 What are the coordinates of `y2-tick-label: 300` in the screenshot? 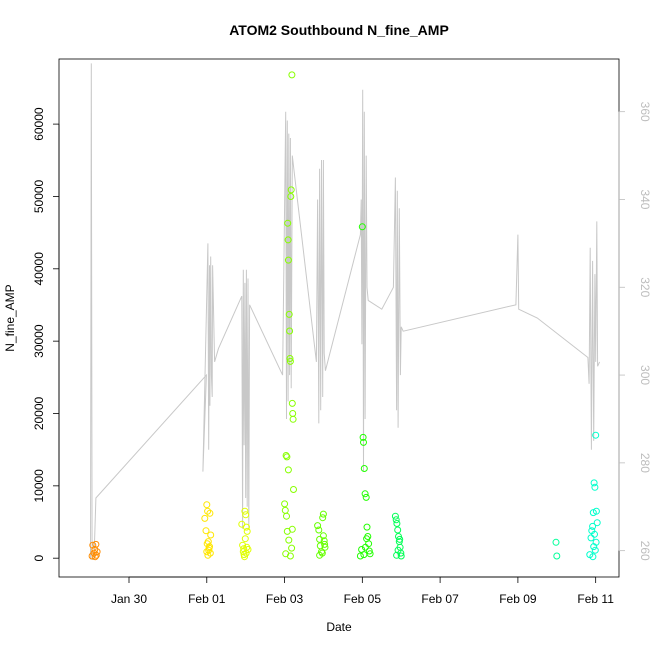 It's located at (644, 375).